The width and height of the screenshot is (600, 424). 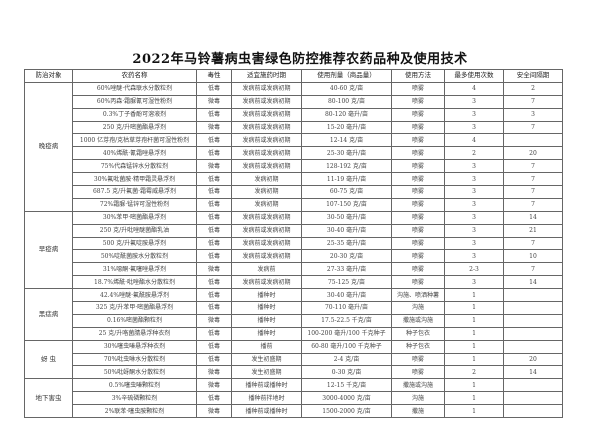 What do you see at coordinates (533, 217) in the screenshot?
I see `table-cell: 14` at bounding box center [533, 217].